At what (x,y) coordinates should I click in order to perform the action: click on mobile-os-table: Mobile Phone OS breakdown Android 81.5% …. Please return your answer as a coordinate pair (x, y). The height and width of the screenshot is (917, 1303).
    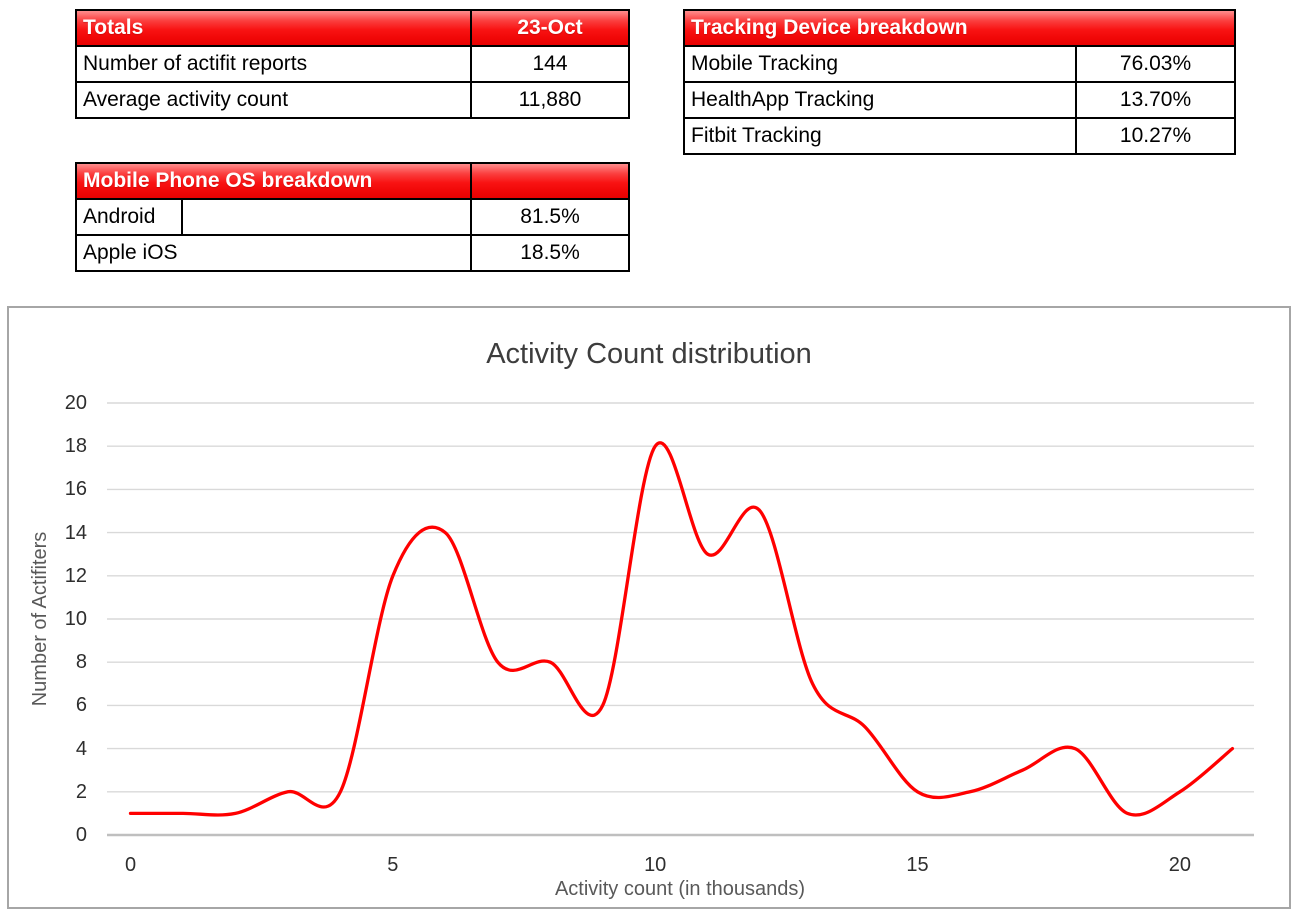
    Looking at the image, I should click on (352, 217).